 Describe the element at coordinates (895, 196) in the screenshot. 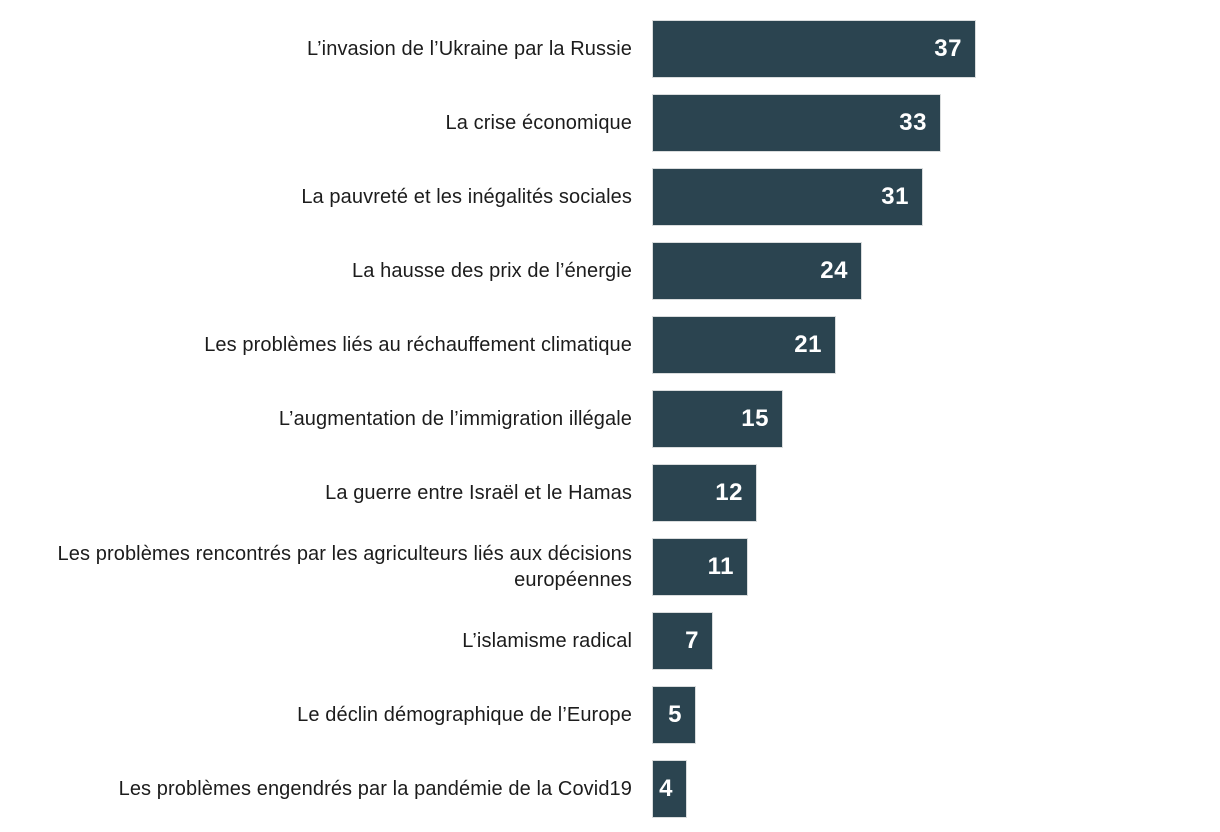

I see `value-label: 31` at that location.